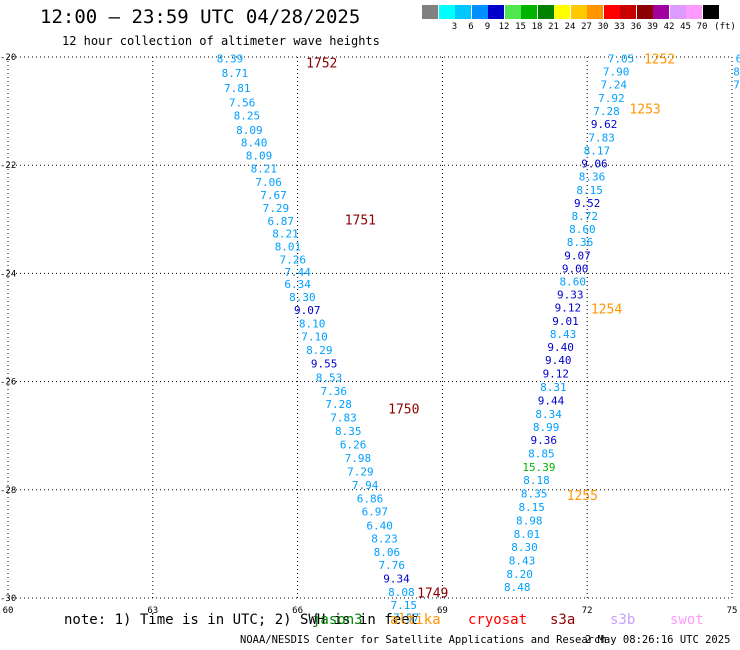 The width and height of the screenshot is (740, 650). What do you see at coordinates (594, 164) in the screenshot?
I see `wave-height-label: 9.06` at bounding box center [594, 164].